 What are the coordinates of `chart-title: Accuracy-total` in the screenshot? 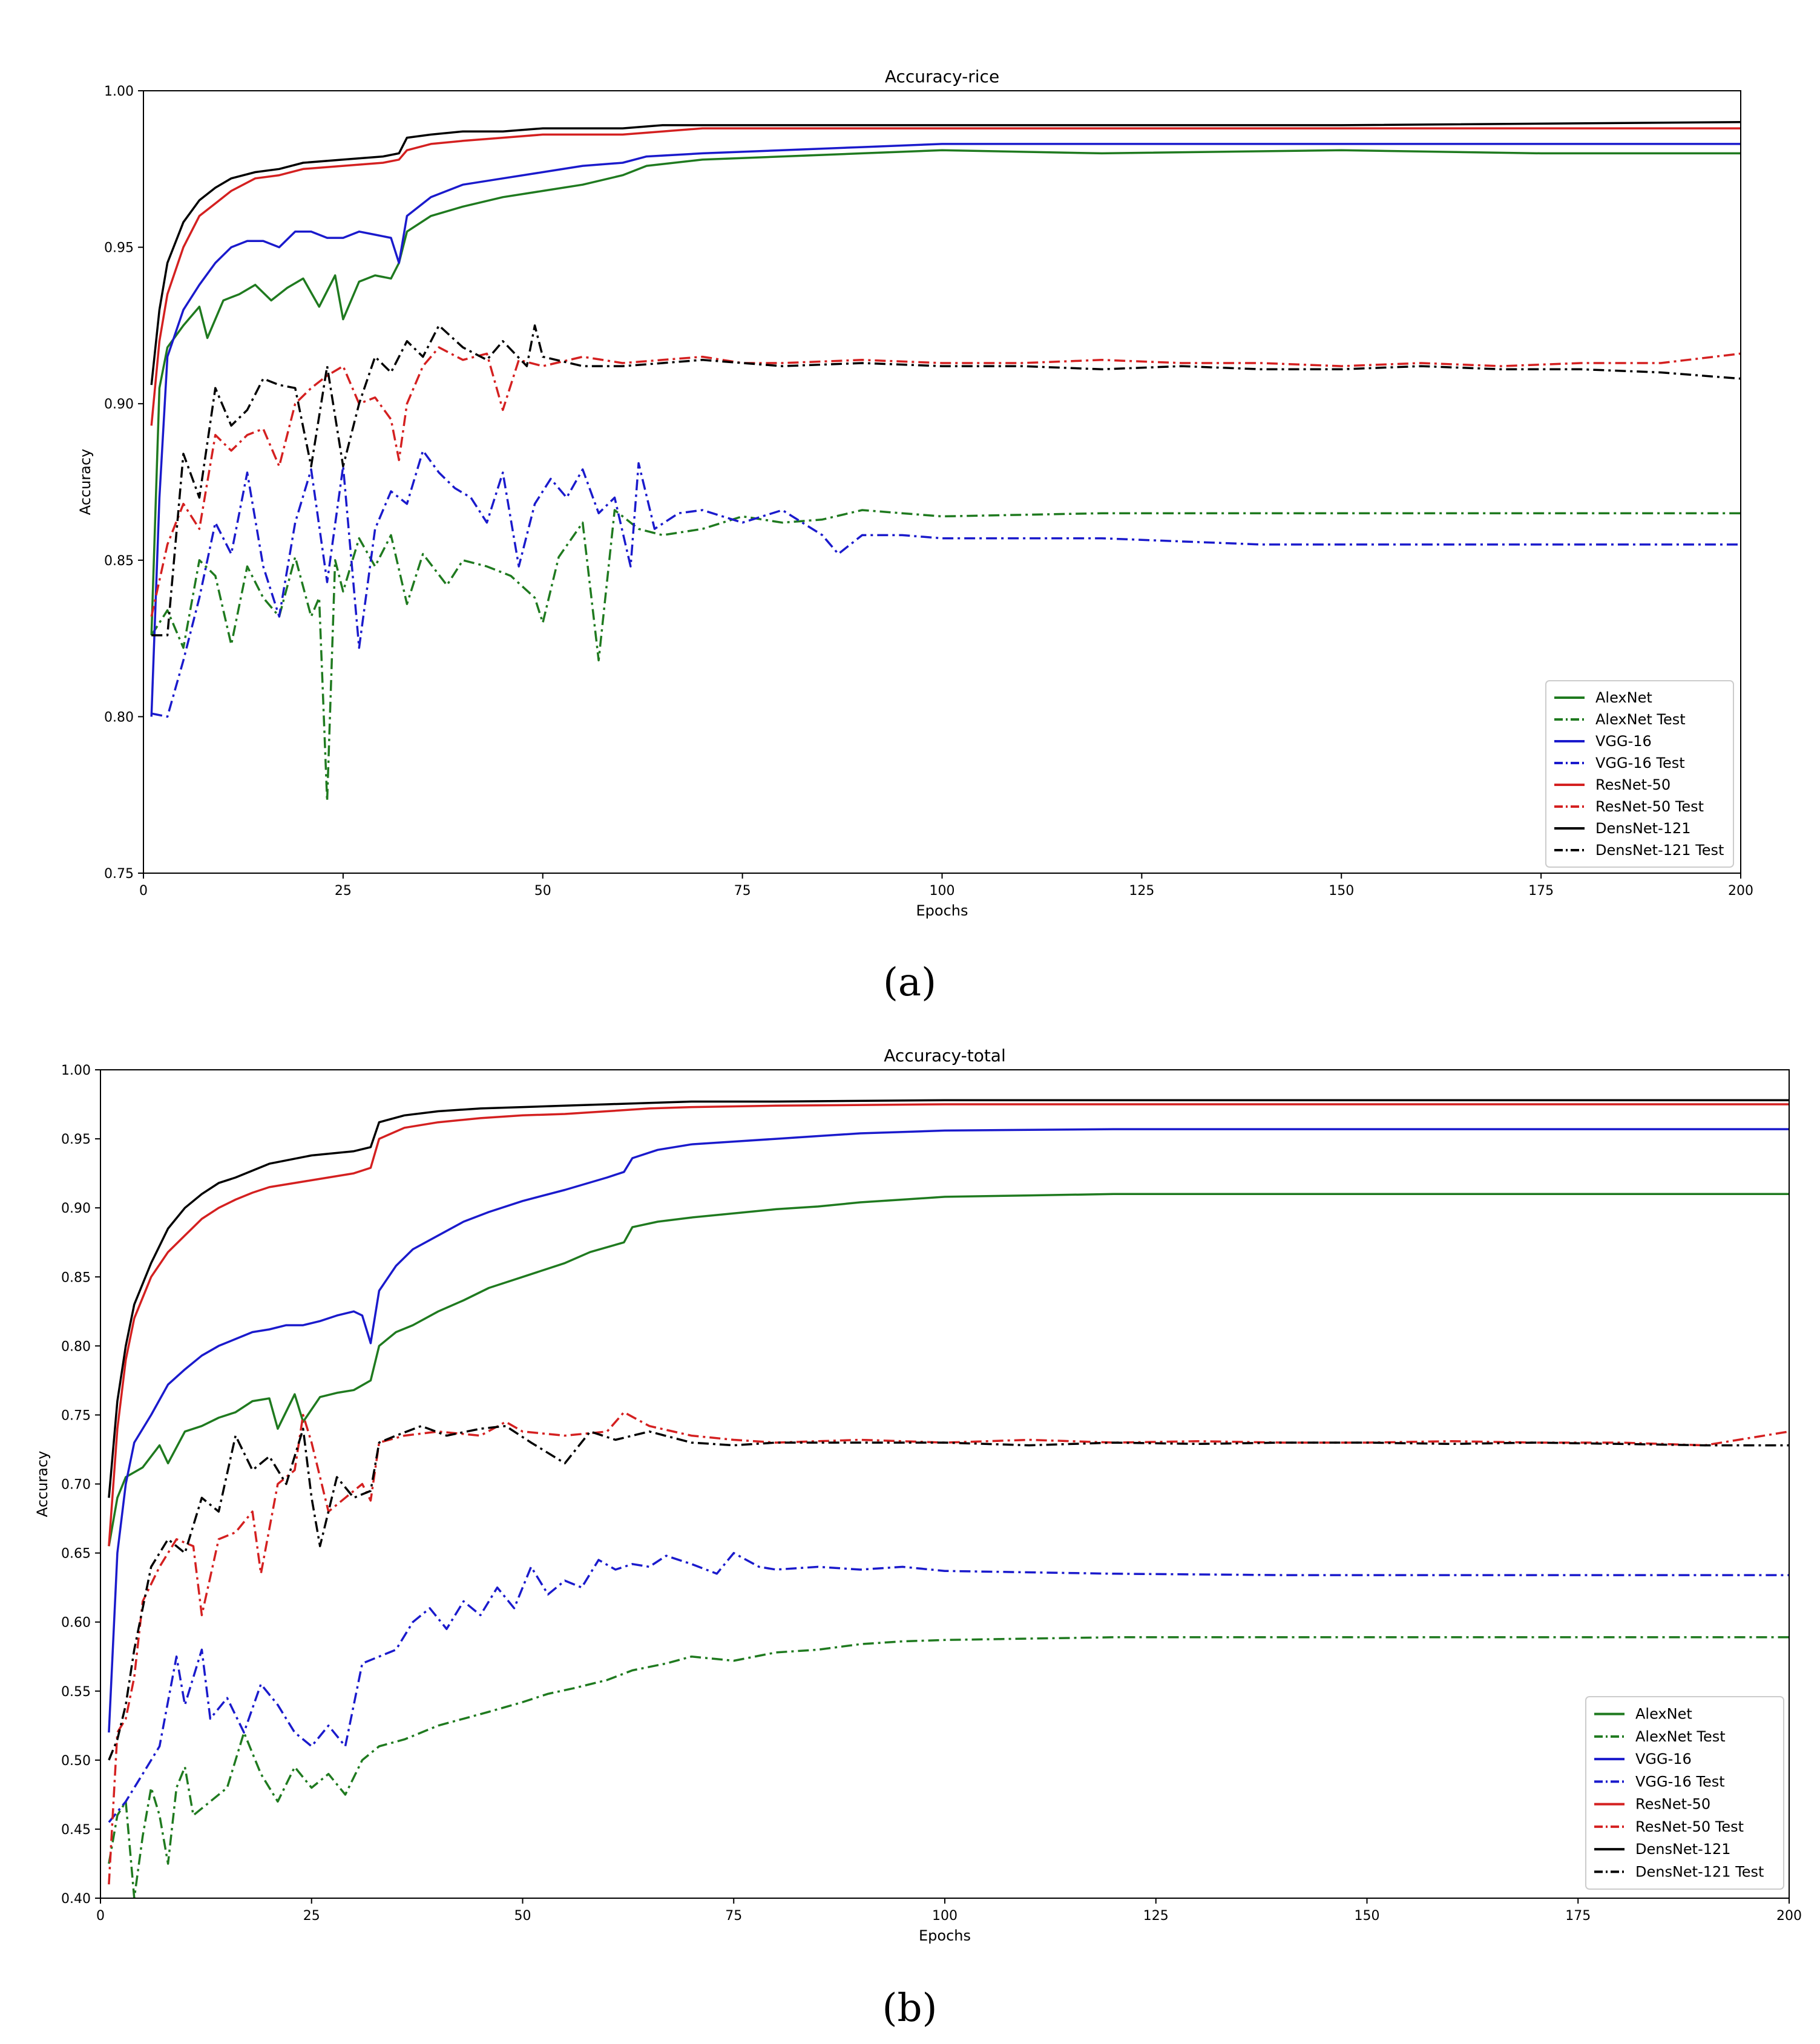 It's located at (944, 1056).